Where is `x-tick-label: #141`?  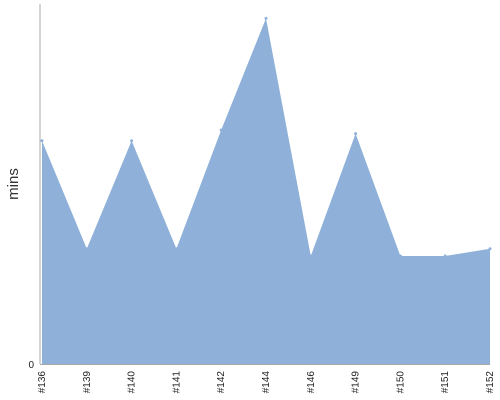 x-tick-label: #141 is located at coordinates (176, 382).